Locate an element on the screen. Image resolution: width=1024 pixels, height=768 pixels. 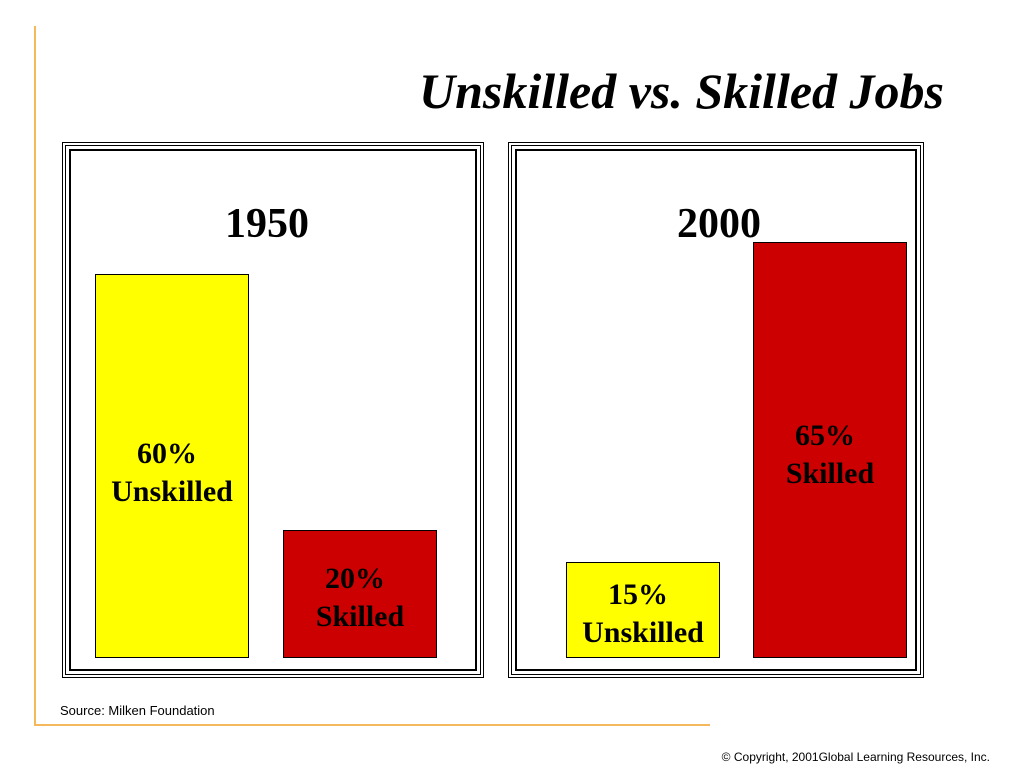
bar-1950-skilled is located at coordinates (360, 594).